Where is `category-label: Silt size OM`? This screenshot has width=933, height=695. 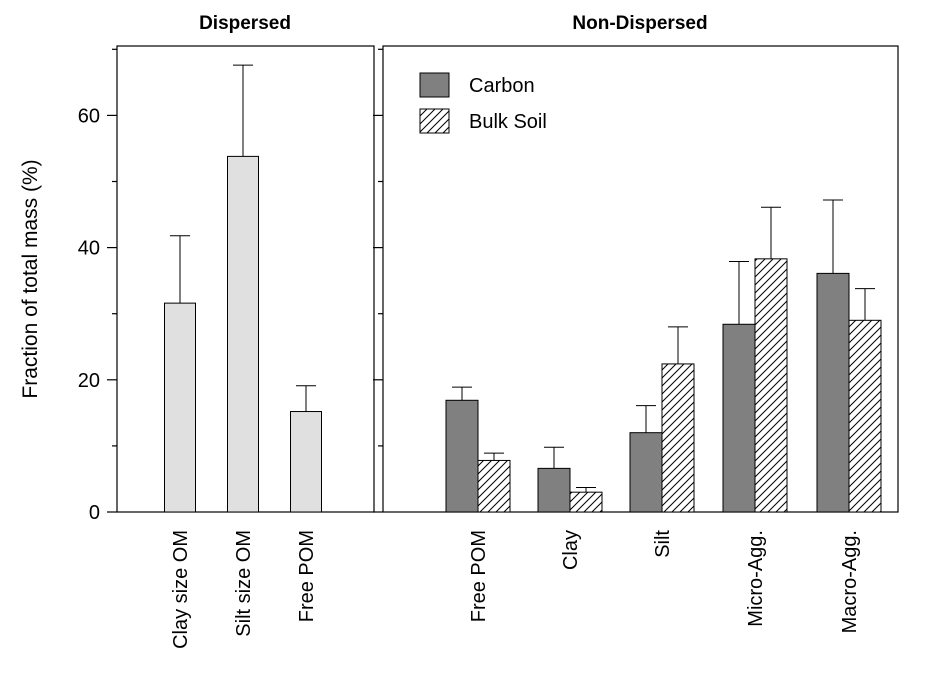
category-label: Silt size OM is located at coordinates (244, 583).